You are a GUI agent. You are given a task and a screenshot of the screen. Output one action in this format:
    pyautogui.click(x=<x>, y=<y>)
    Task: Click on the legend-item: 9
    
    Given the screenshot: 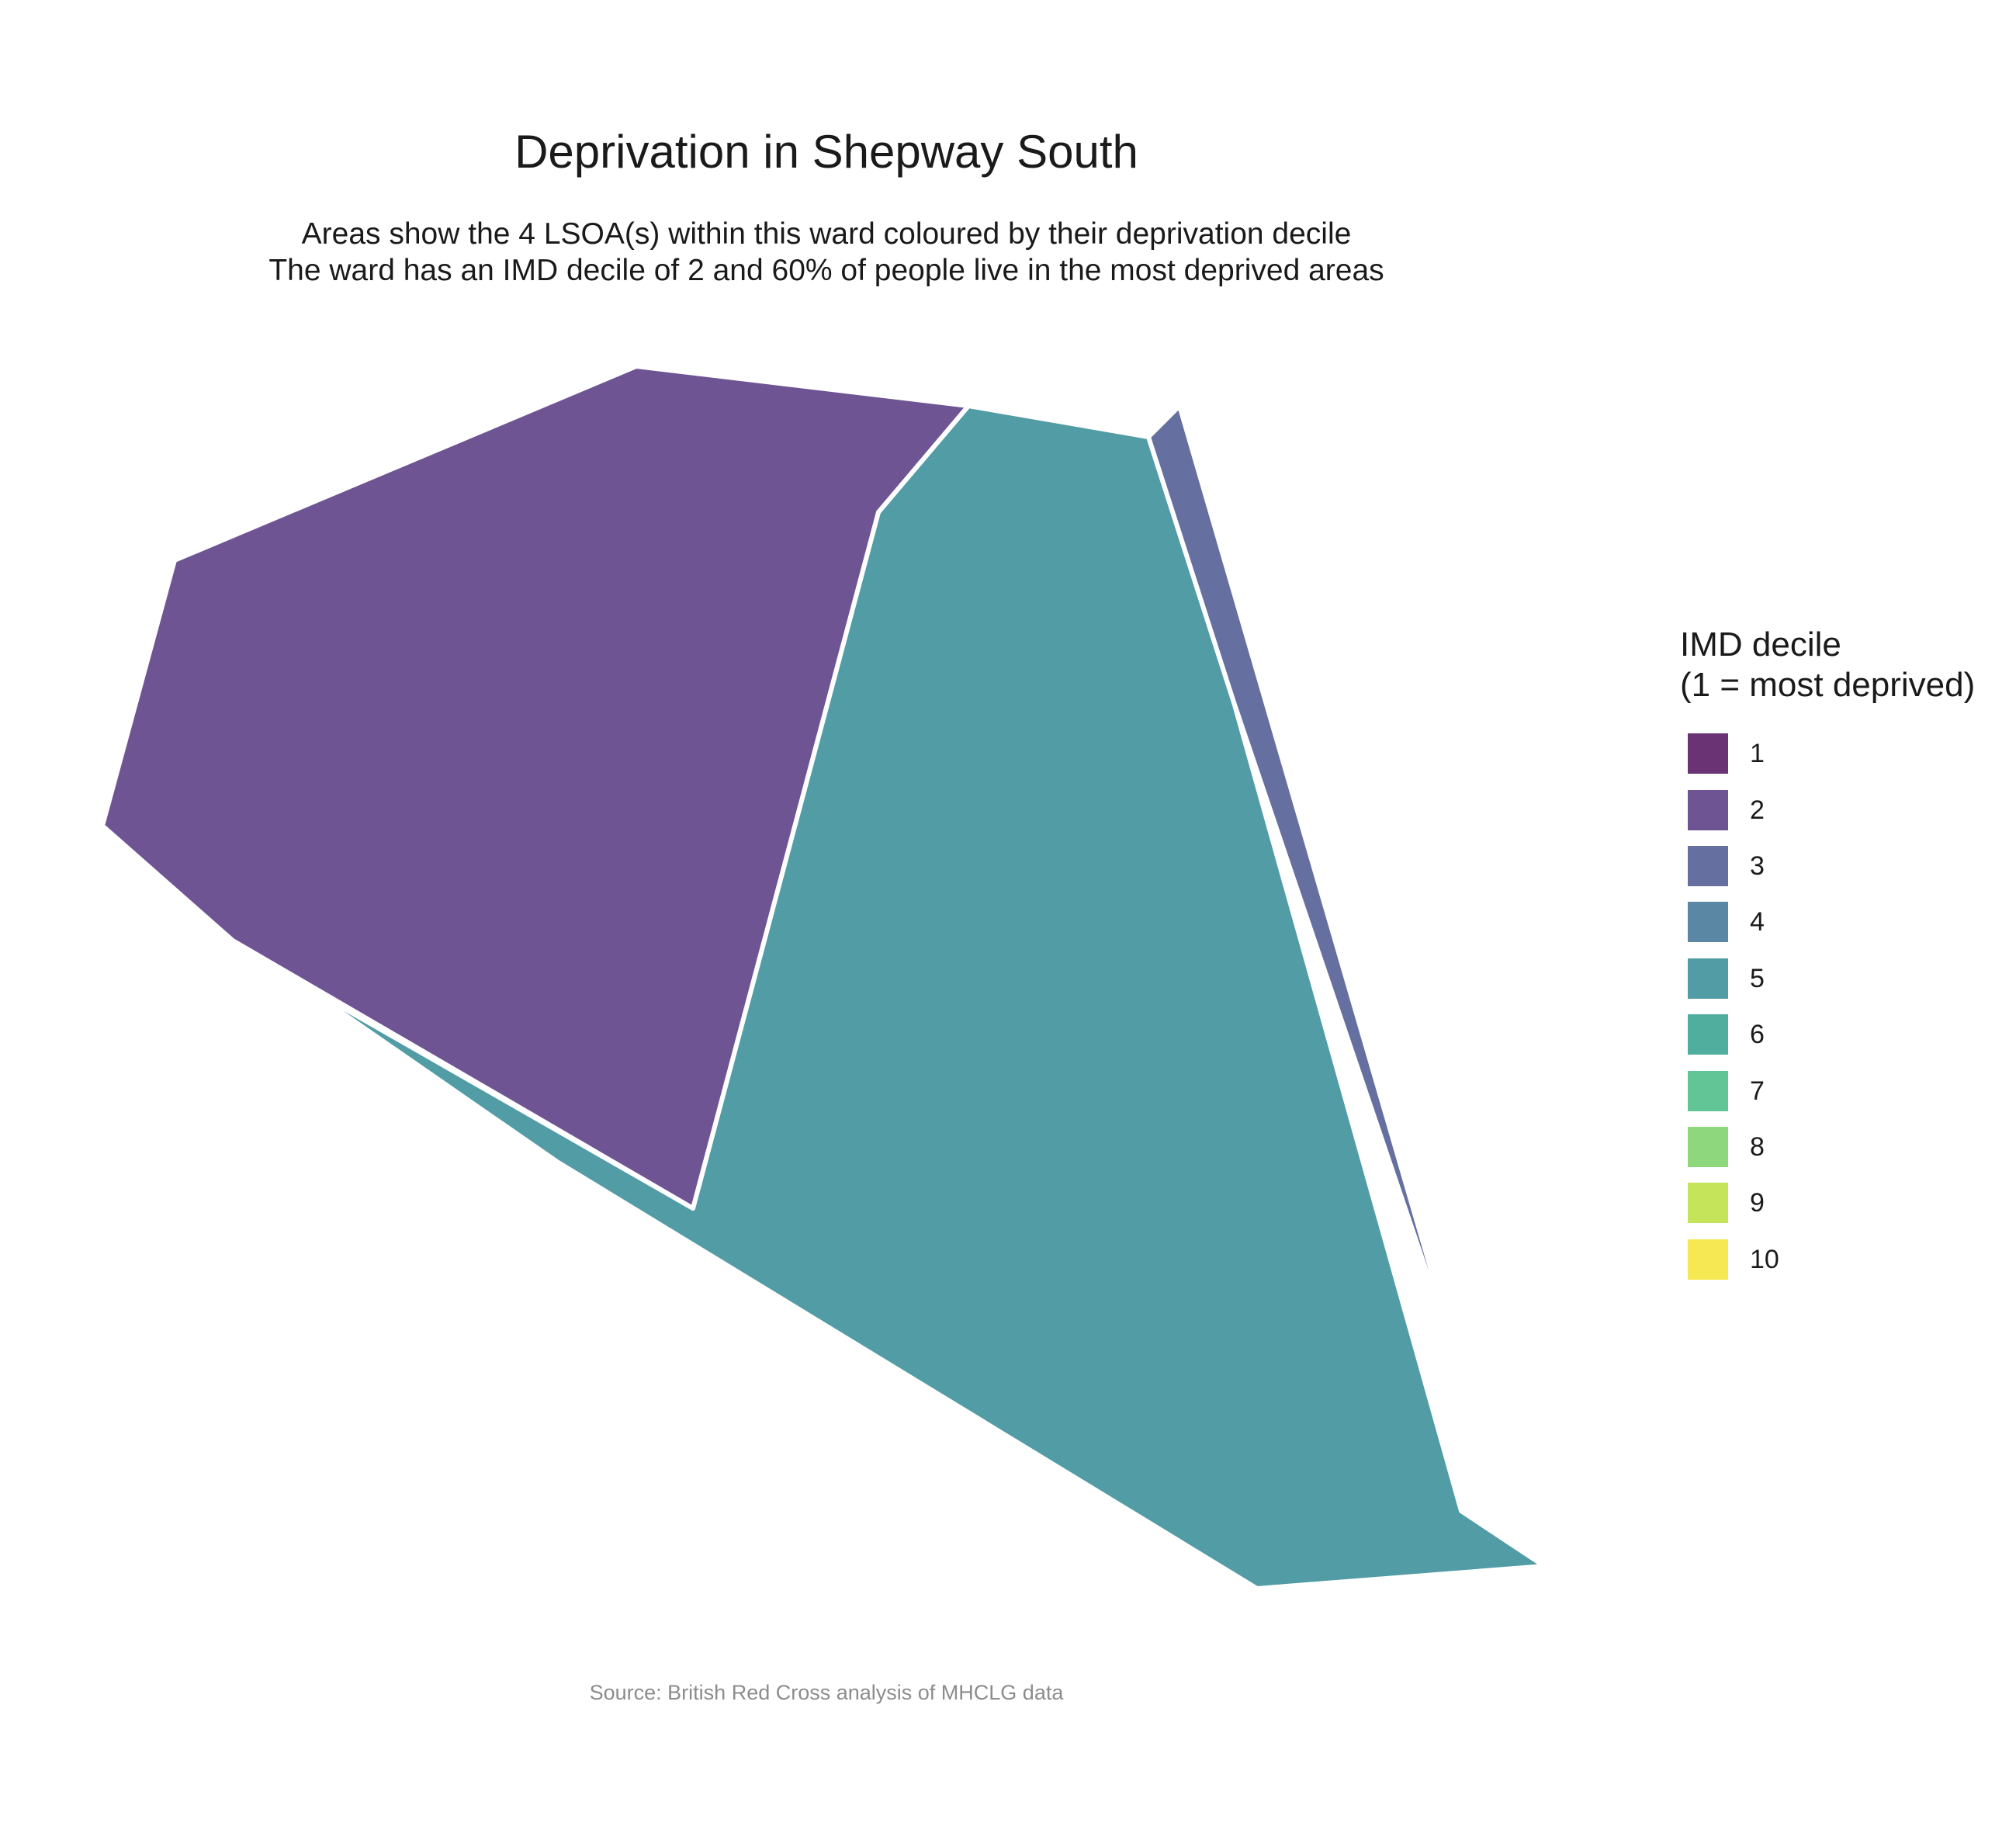 What is the action you would take?
    pyautogui.click(x=1828, y=1203)
    